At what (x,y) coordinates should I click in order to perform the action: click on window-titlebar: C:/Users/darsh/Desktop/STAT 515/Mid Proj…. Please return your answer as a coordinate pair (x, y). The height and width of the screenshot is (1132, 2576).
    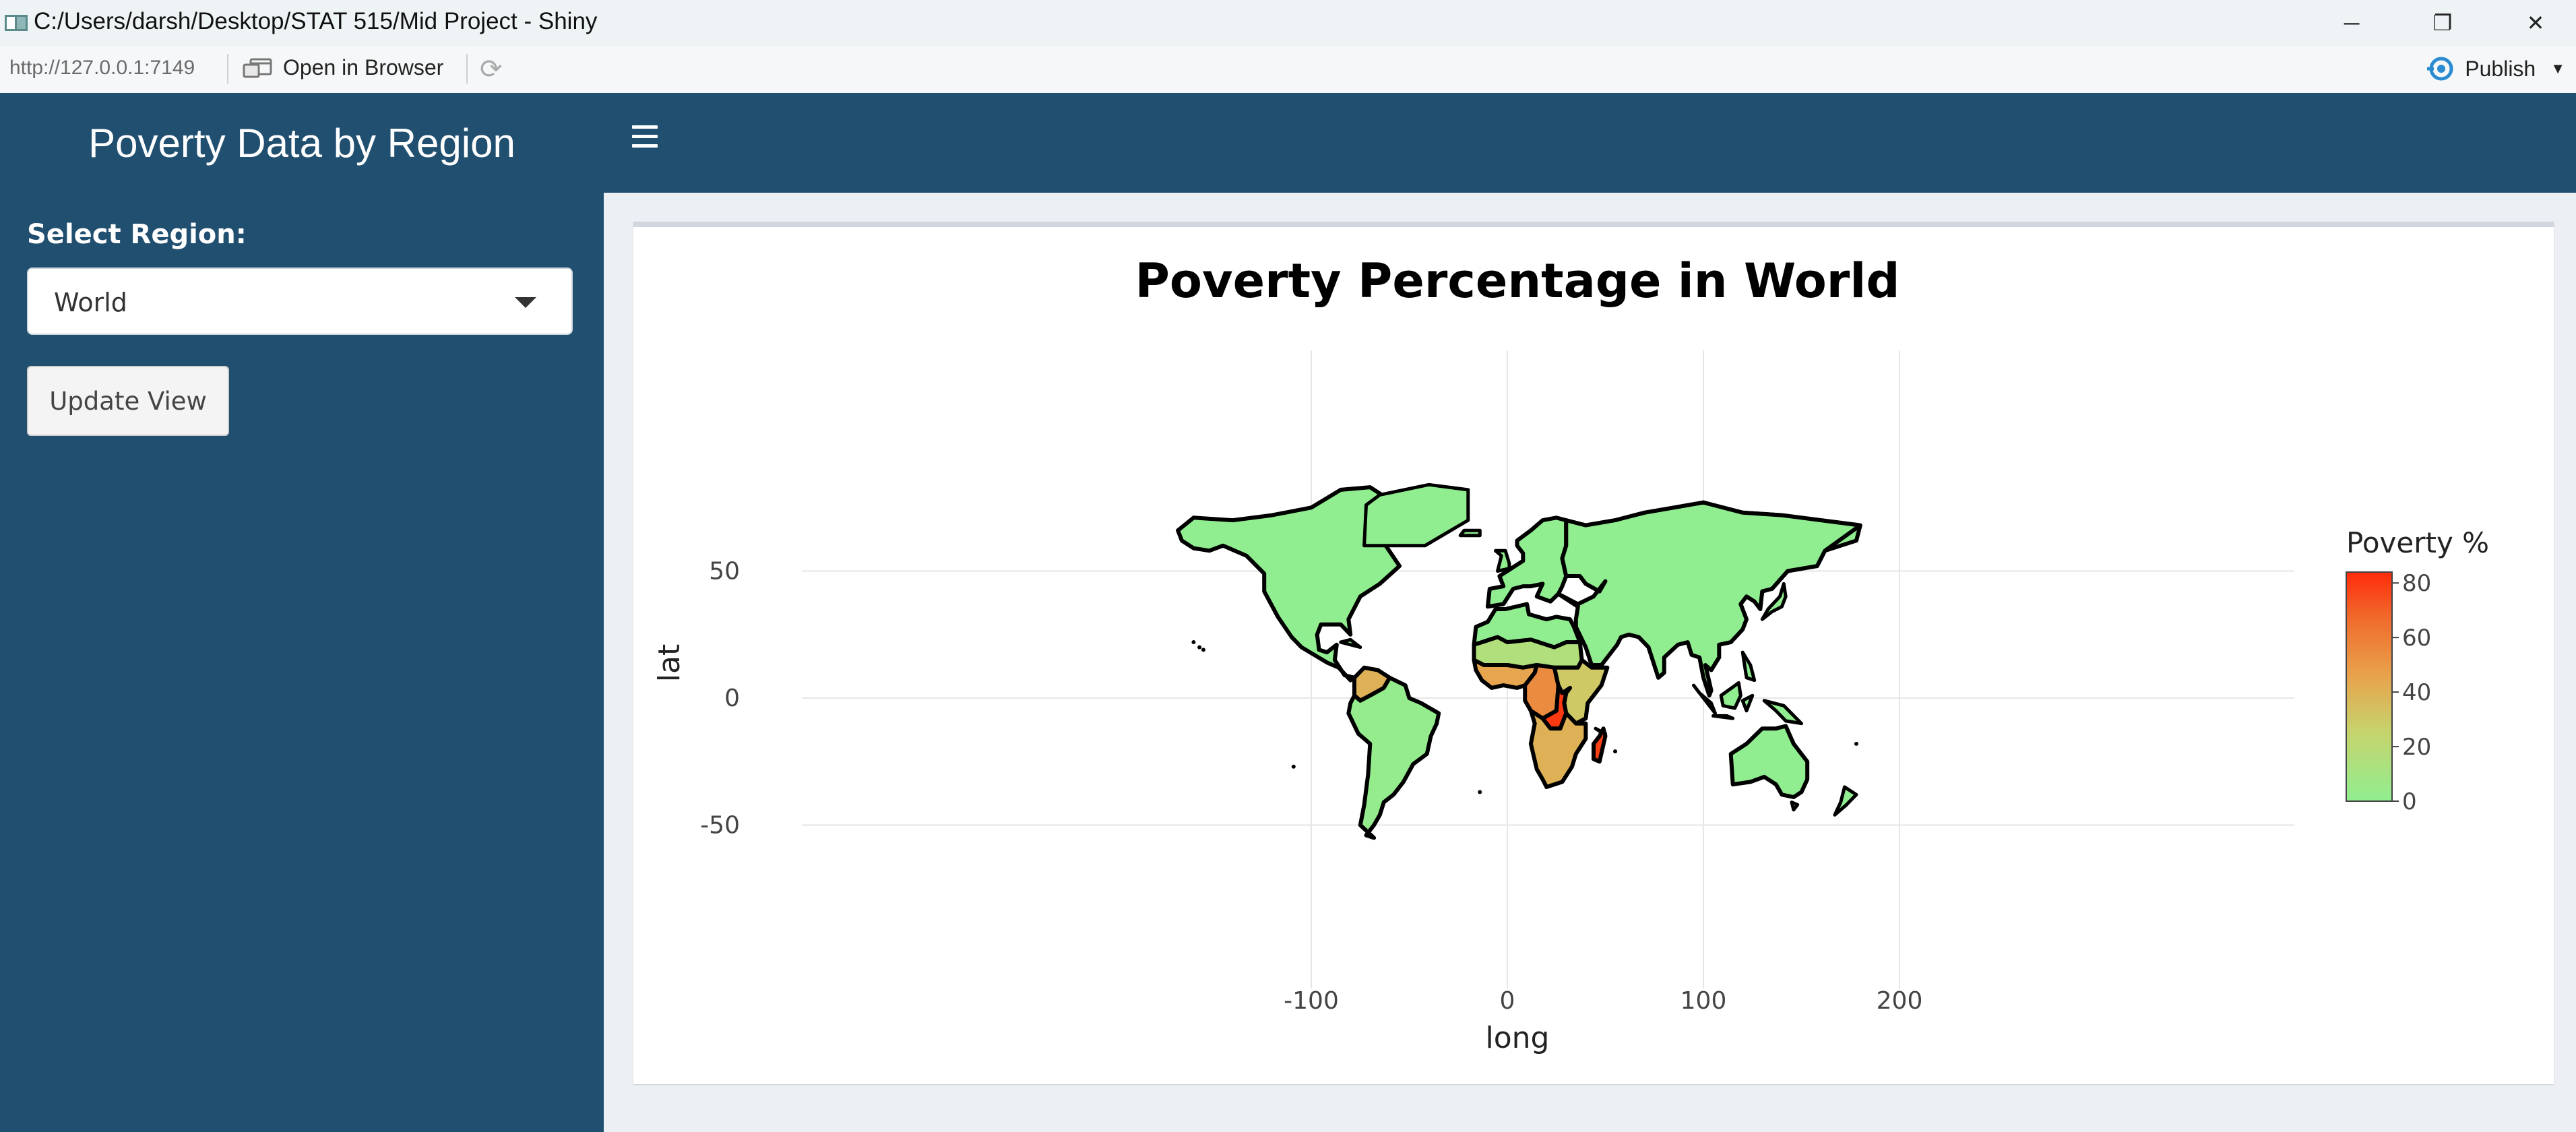
    Looking at the image, I should click on (1288, 23).